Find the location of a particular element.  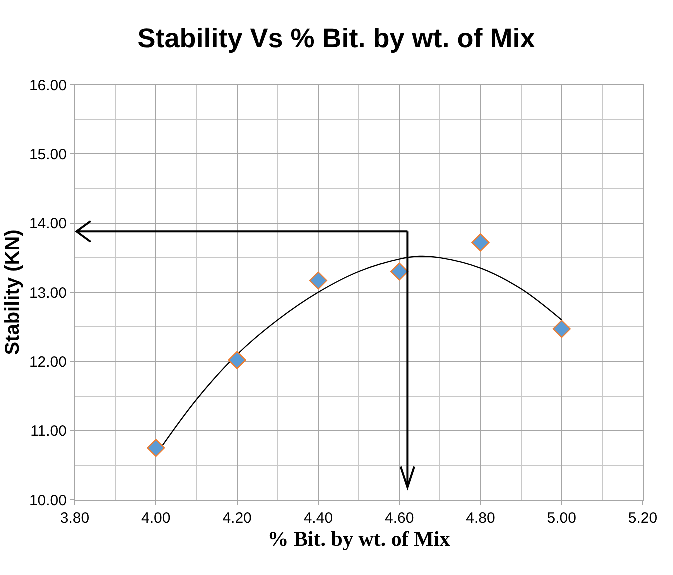

x-tick-label: 4.80 is located at coordinates (481, 518).